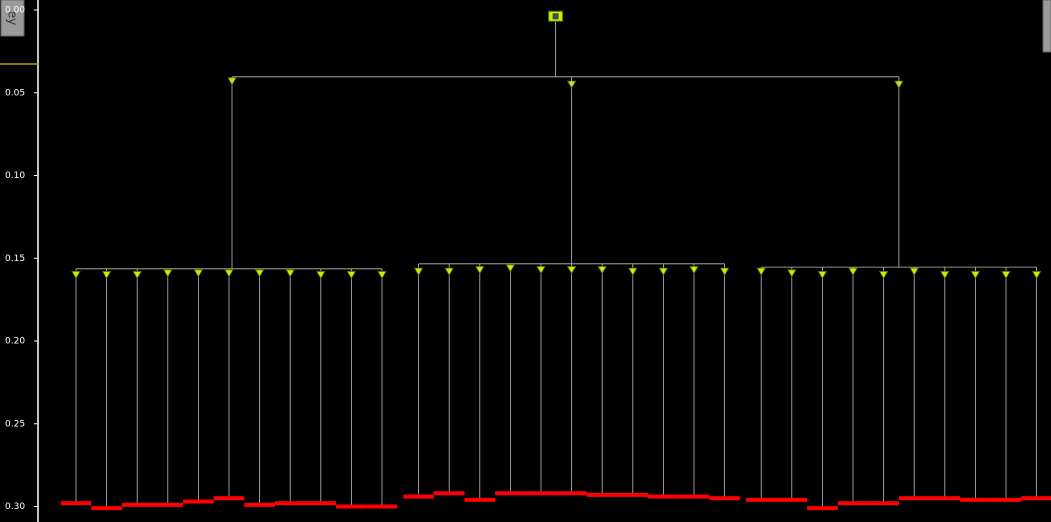 Image resolution: width=1051 pixels, height=522 pixels. I want to click on y-tick-label: 0.15, so click(15, 259).